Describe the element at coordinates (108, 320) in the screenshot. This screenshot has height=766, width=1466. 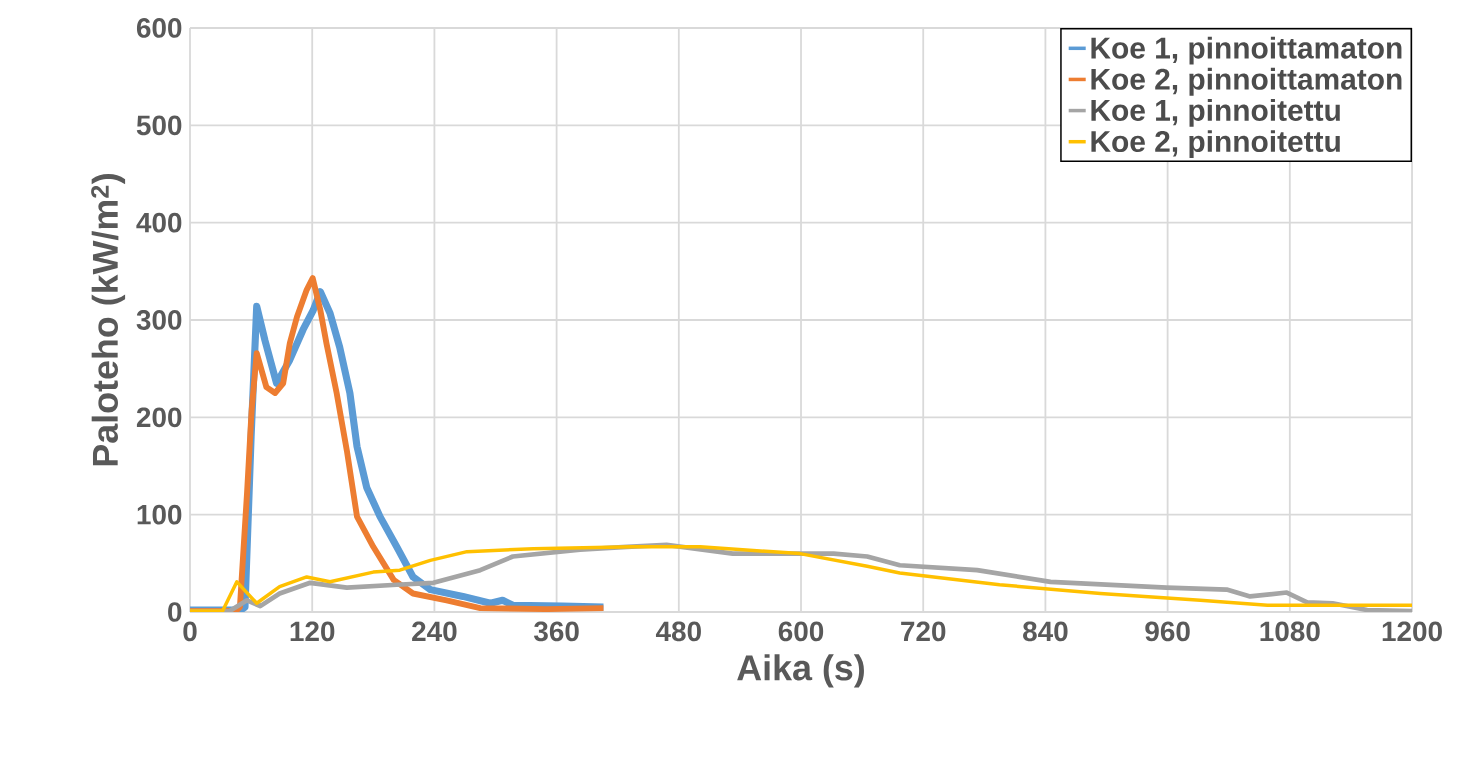
I see `y-axis-title: Paloteho (kW/m$^{2}$)` at that location.